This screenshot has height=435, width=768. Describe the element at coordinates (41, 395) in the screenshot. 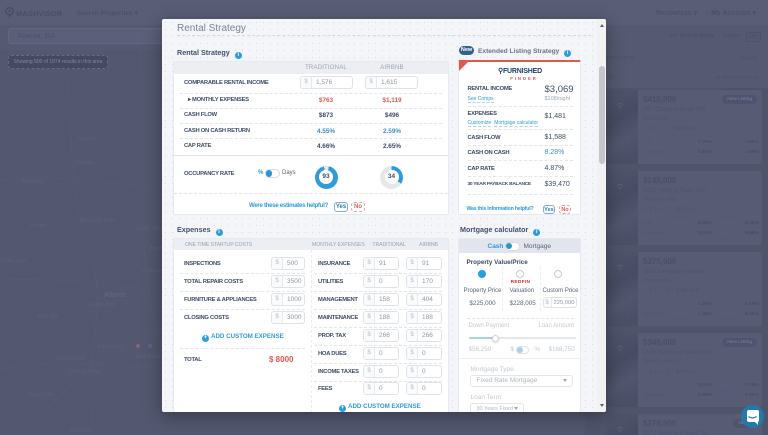

I see `svg-text: Union City` at that location.